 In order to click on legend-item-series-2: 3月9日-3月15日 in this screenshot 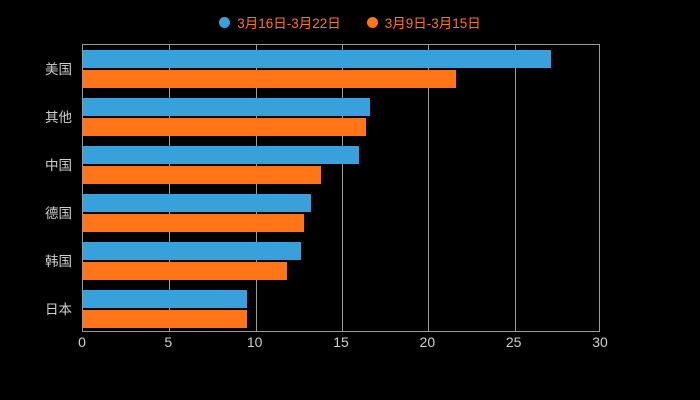, I will do `click(423, 22)`.